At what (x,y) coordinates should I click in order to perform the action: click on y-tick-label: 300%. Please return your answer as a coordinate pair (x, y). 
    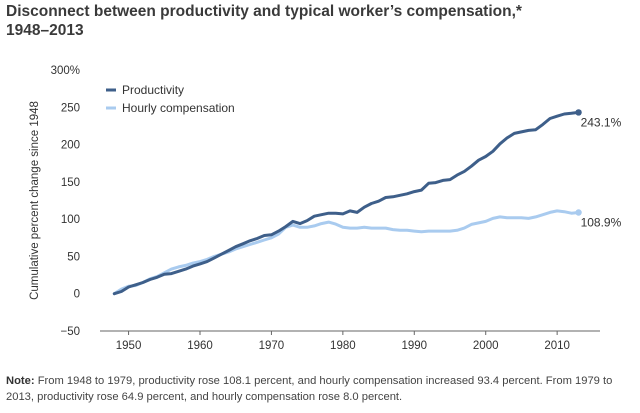
    Looking at the image, I should click on (65, 71).